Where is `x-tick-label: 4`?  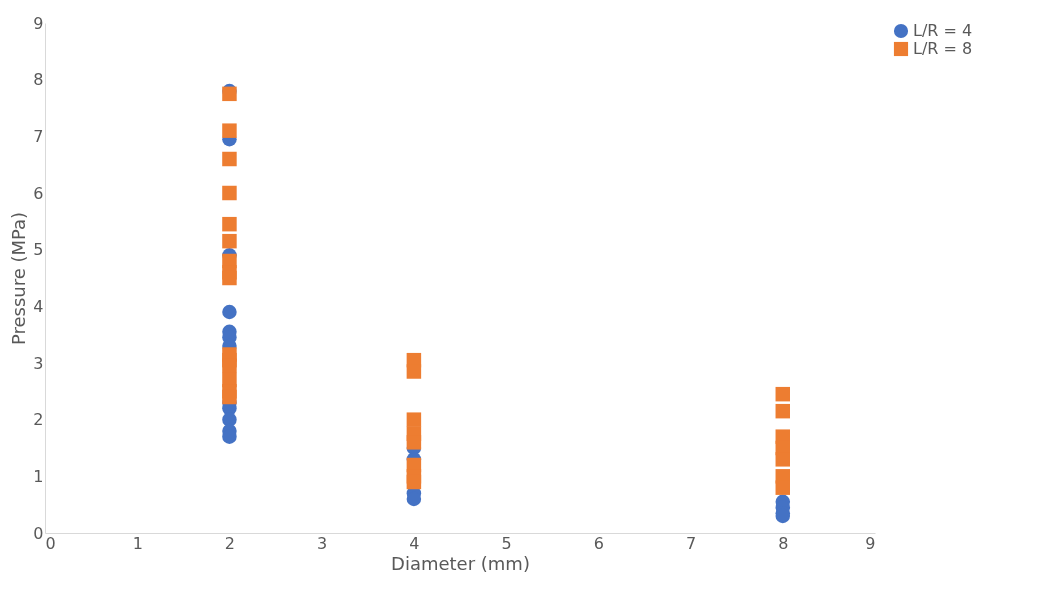 x-tick-label: 4 is located at coordinates (414, 543).